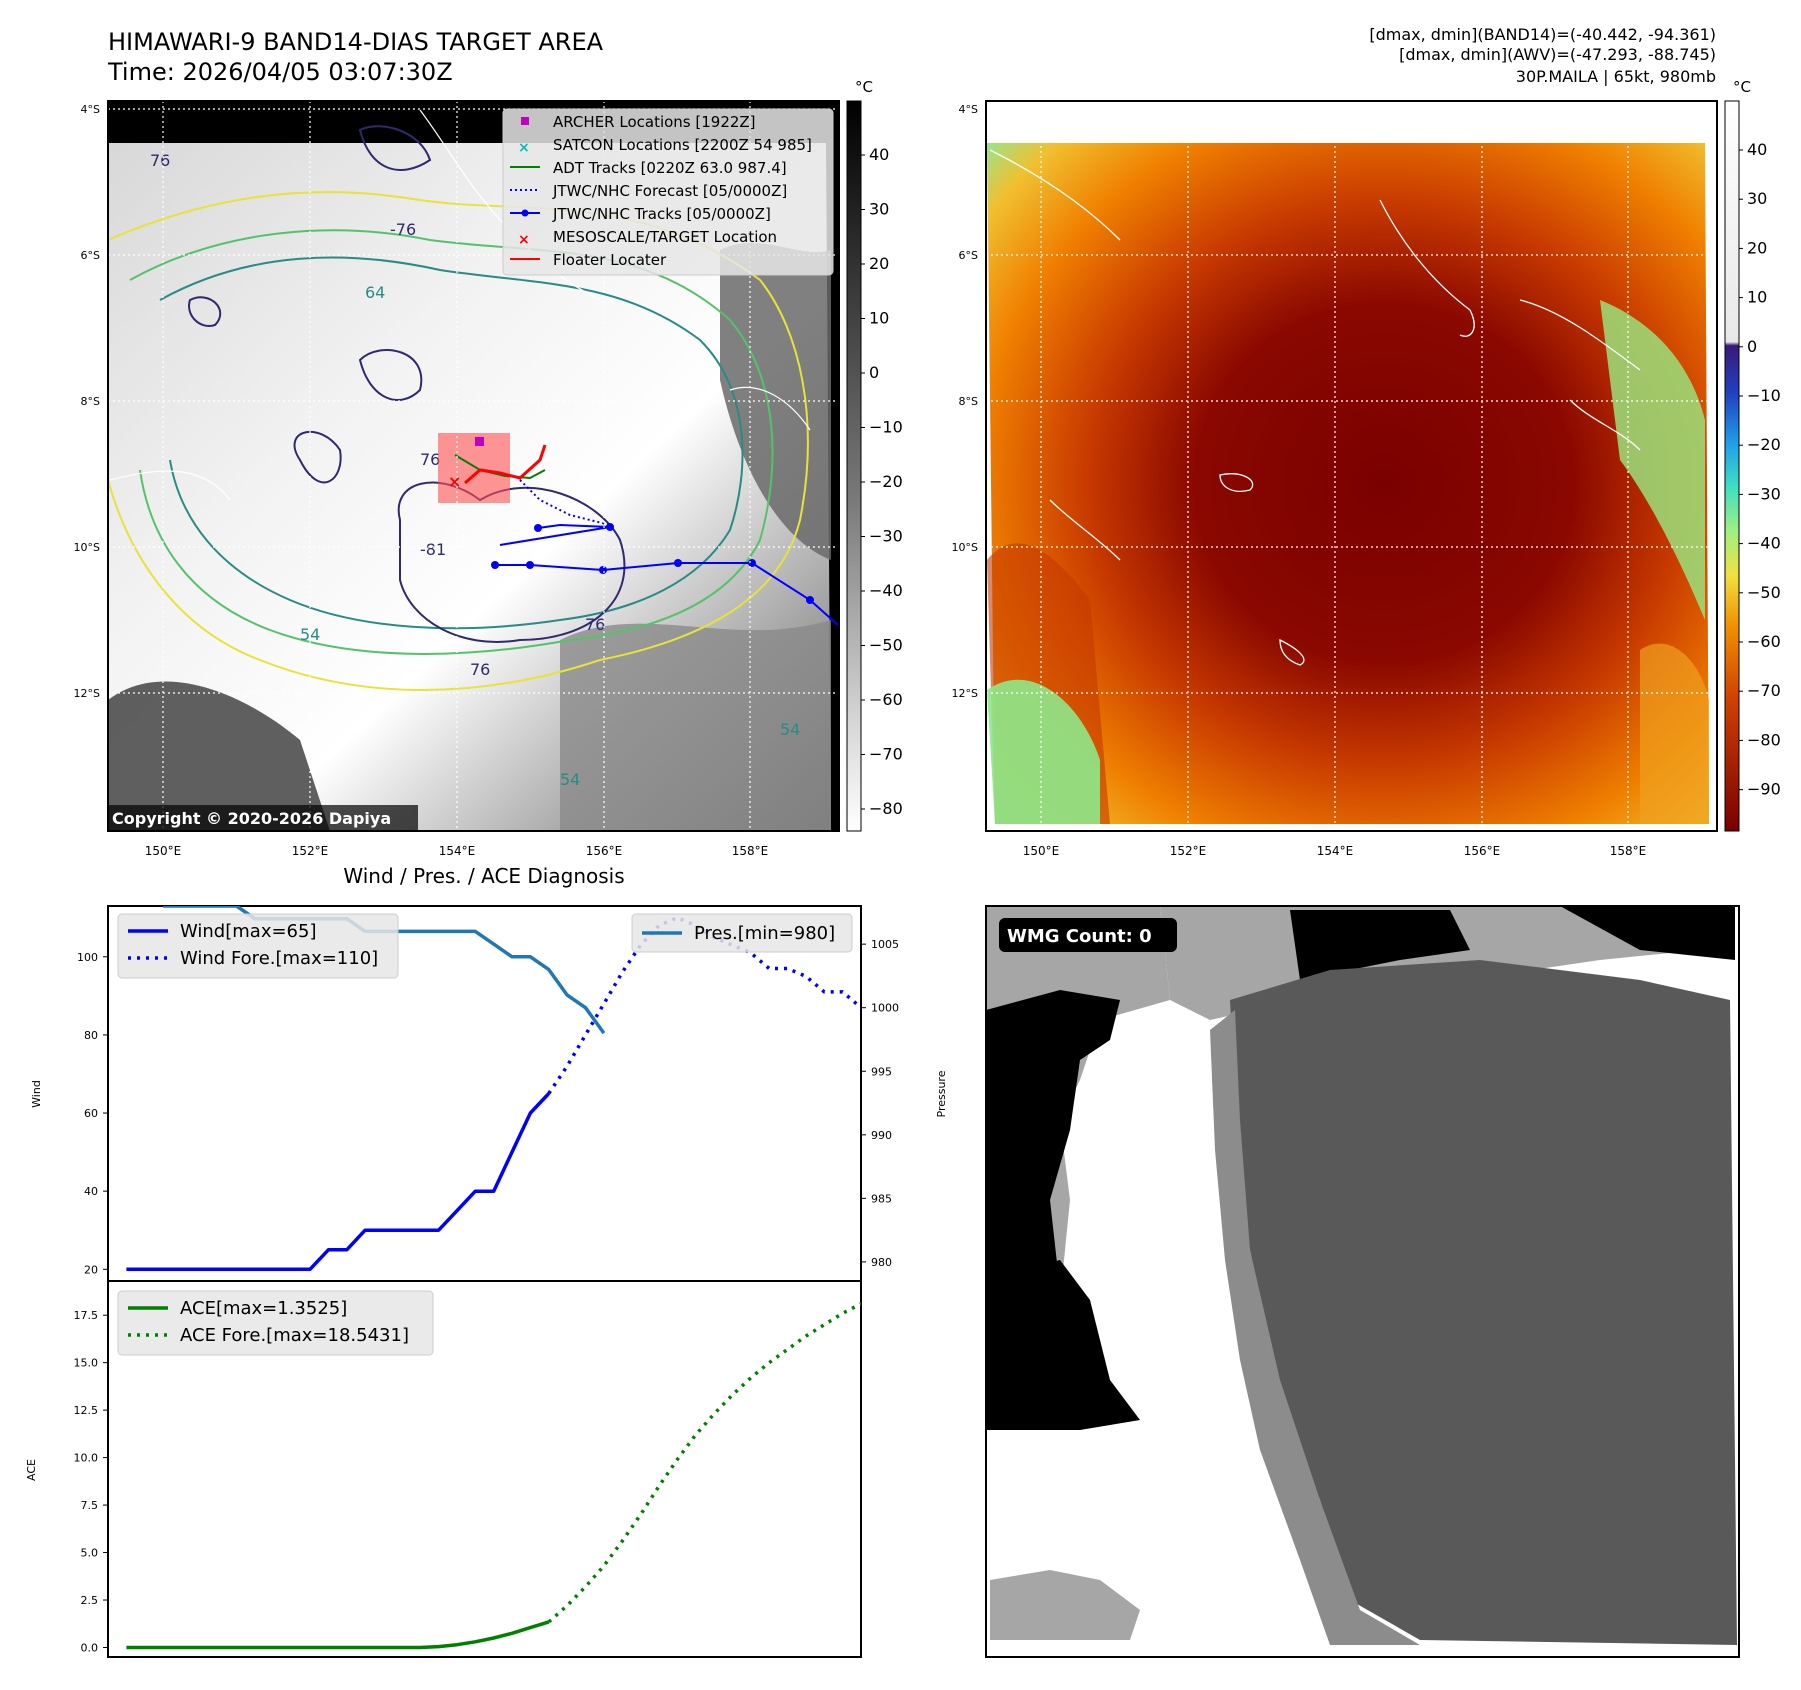 This screenshot has height=1690, width=1801. Describe the element at coordinates (493, 1475) in the screenshot. I see `ace-plot` at that location.